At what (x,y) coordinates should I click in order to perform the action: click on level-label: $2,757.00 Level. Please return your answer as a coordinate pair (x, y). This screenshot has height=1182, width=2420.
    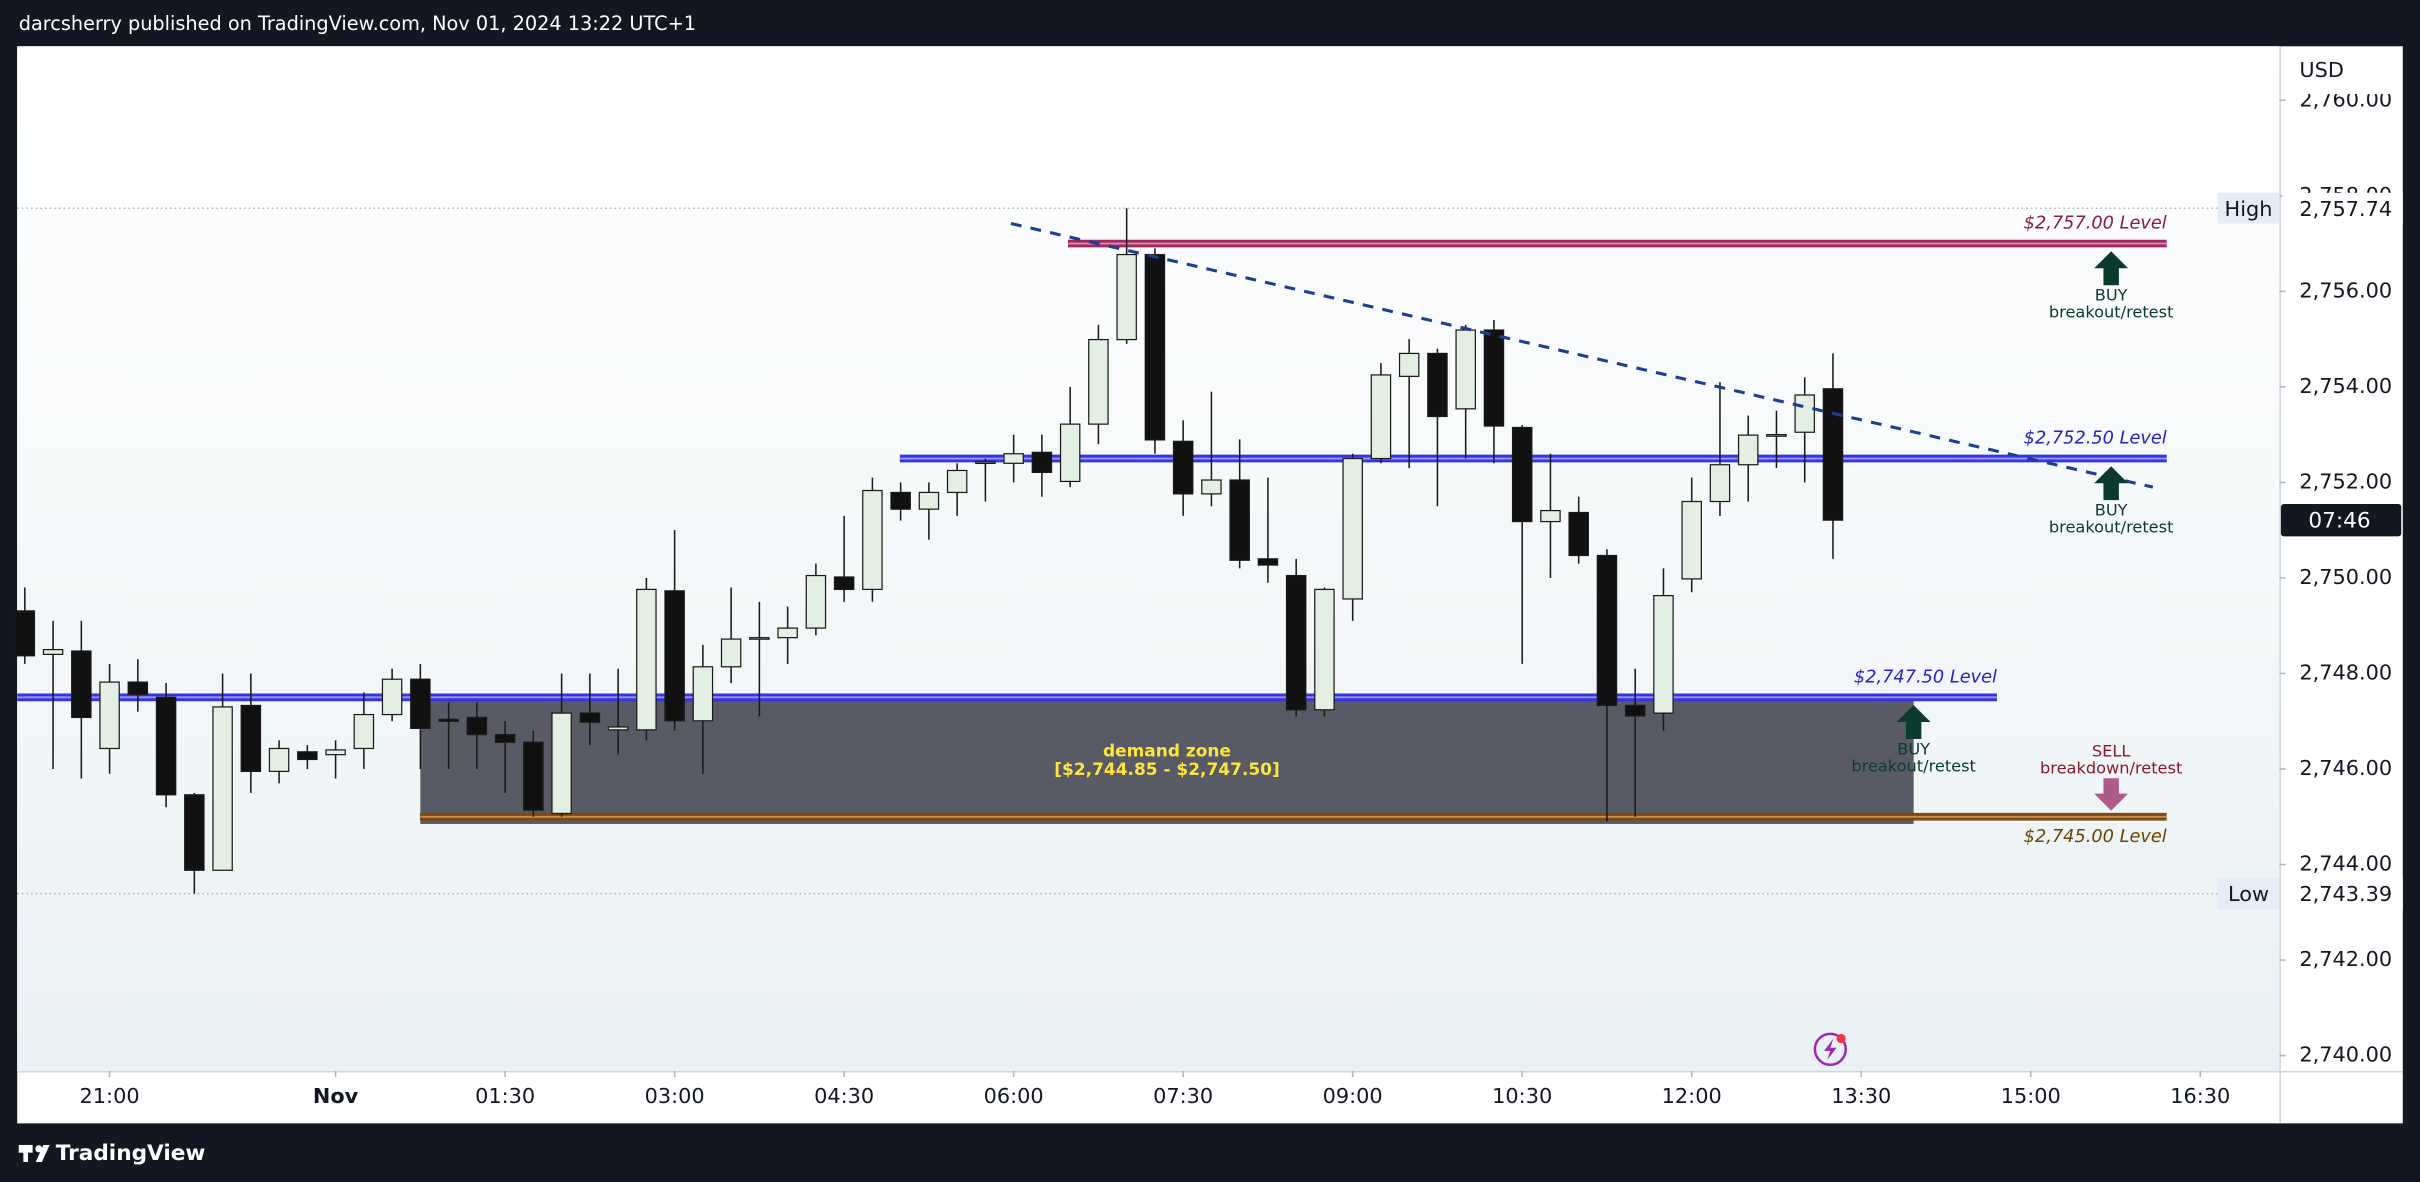
    Looking at the image, I should click on (2095, 224).